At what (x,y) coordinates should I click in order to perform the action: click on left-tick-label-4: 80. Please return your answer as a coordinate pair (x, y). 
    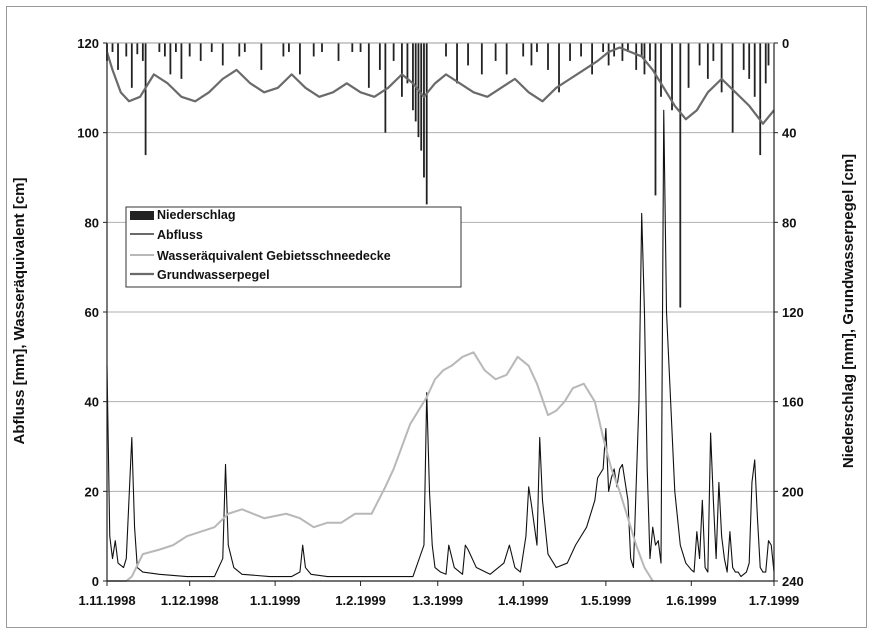
    Looking at the image, I should click on (92, 222).